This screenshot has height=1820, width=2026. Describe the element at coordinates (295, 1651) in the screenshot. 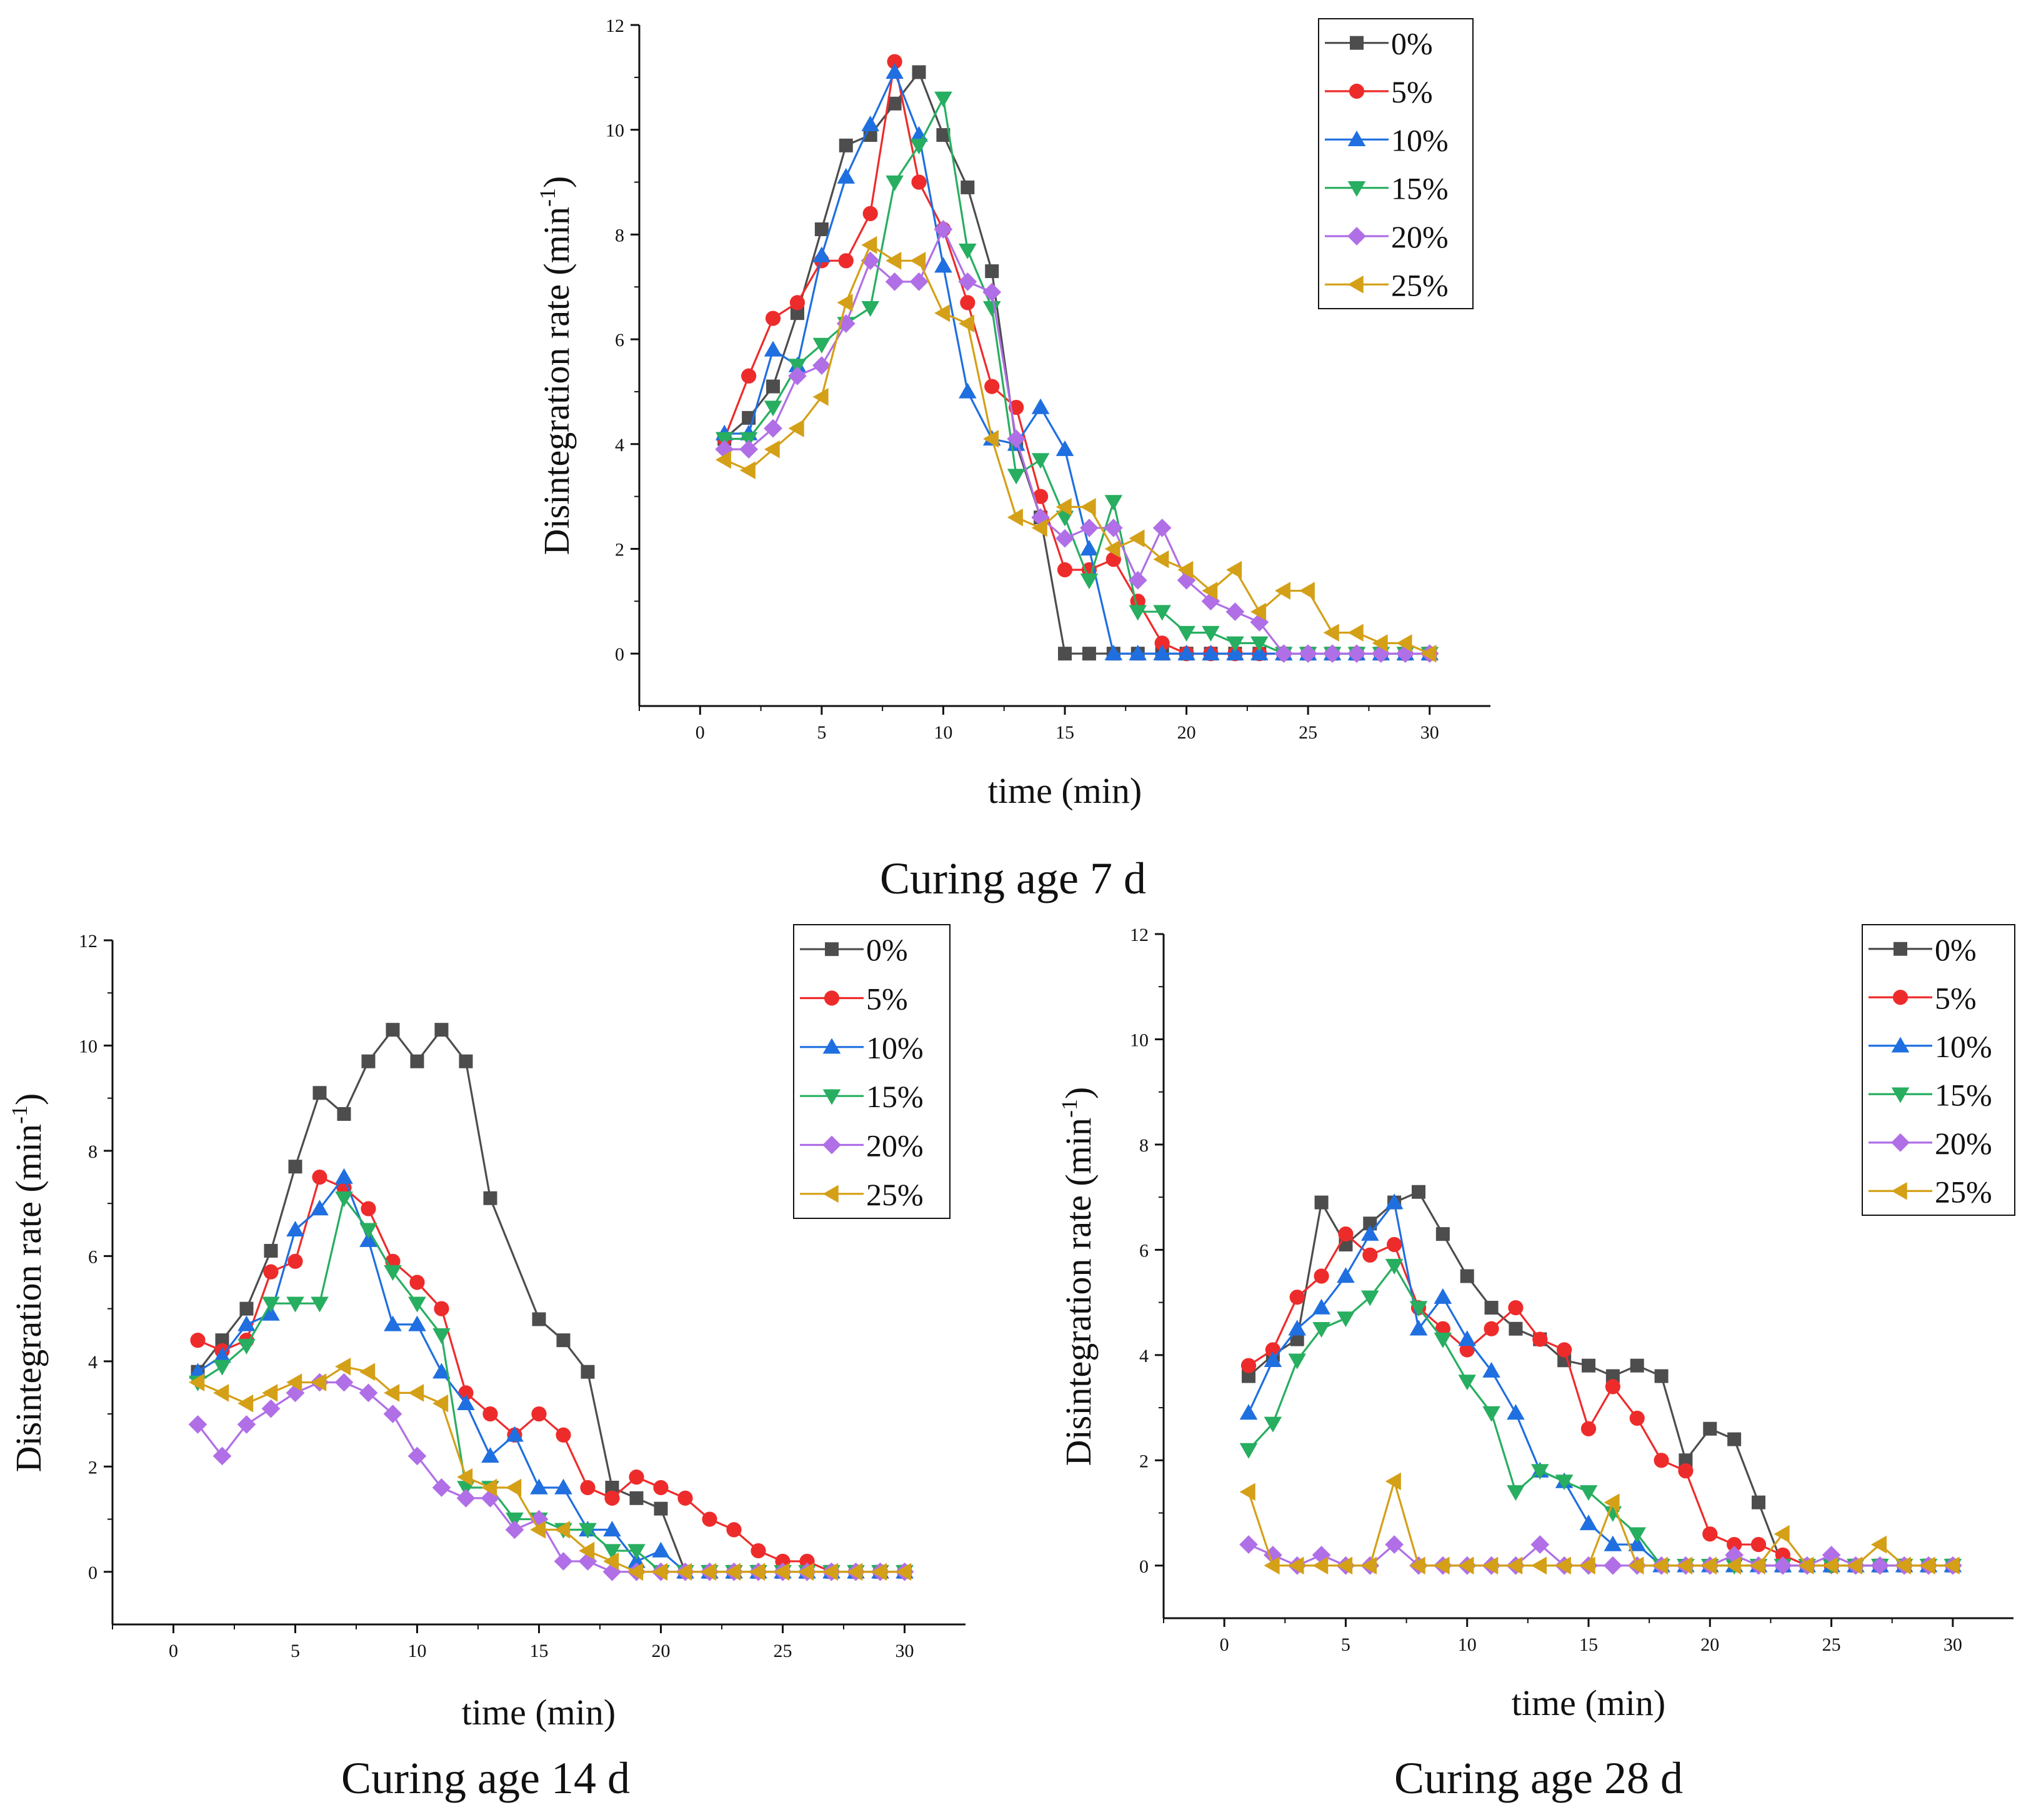

I see `x-tick-label: 5` at that location.